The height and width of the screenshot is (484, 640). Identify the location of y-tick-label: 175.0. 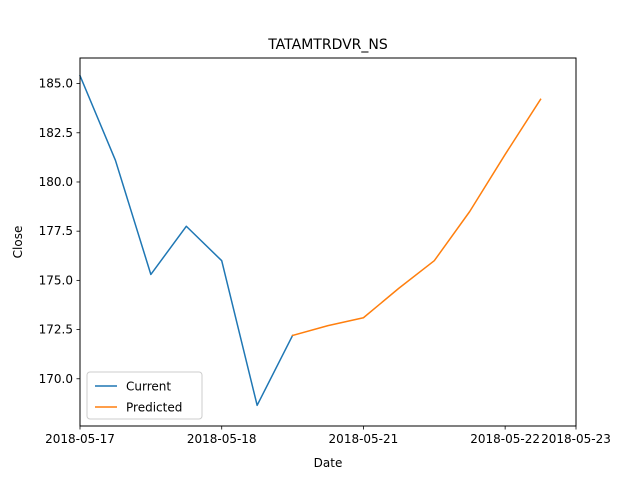
(56, 280).